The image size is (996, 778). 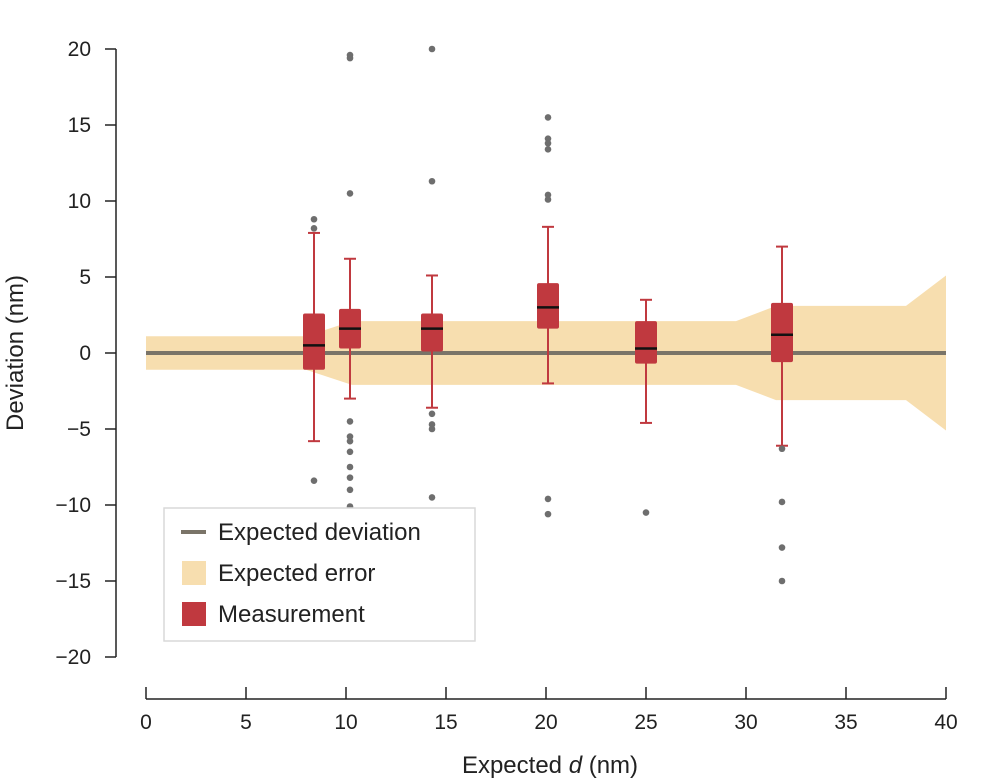 What do you see at coordinates (73, 581) in the screenshot?
I see `y-tick-label: −15` at bounding box center [73, 581].